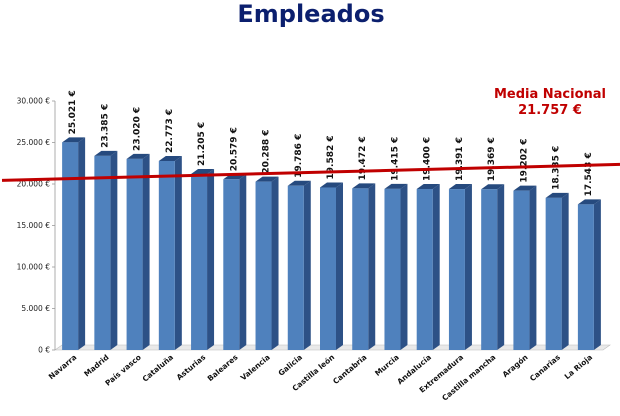 The width and height of the screenshot is (620, 416). What do you see at coordinates (105, 126) in the screenshot?
I see `data-label: 23.385 €` at bounding box center [105, 126].